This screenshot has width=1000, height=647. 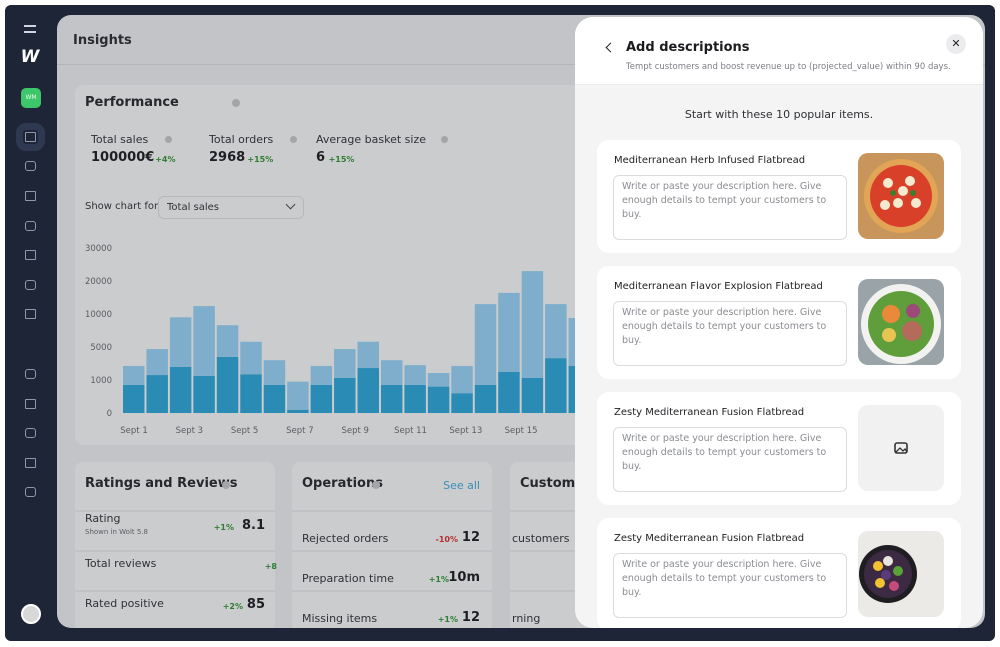 What do you see at coordinates (710, 160) in the screenshot?
I see `item-name: Mediterranean Herb Infused Flatbread` at bounding box center [710, 160].